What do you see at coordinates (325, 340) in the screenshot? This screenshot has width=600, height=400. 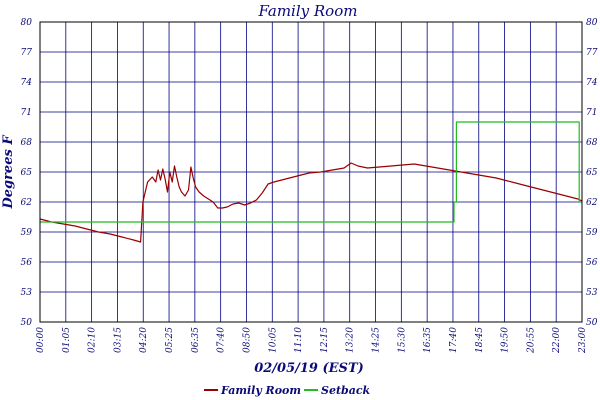 I see `x-tick-label: 12:15` at bounding box center [325, 340].